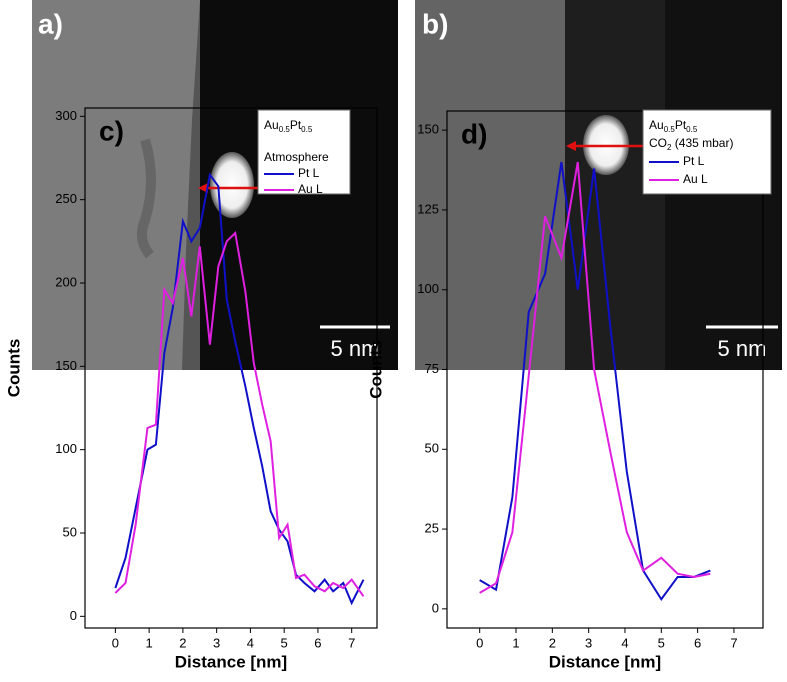  I want to click on y-tick-label: 25, so click(432, 528).